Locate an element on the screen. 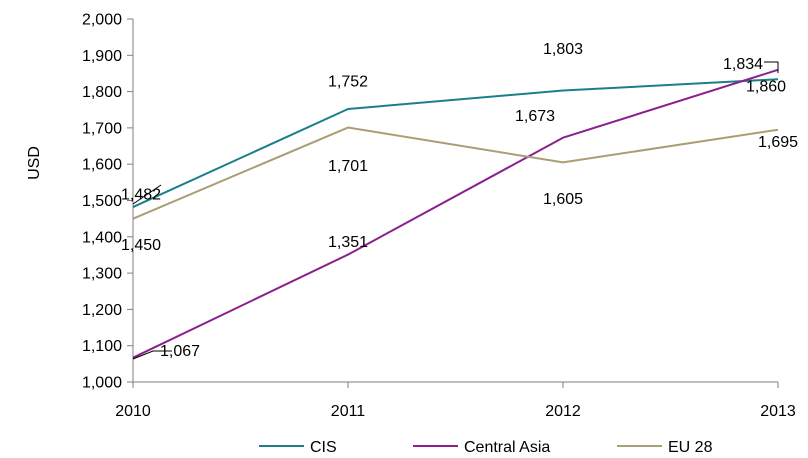  y-tick-label: 1,100 is located at coordinates (102, 346).